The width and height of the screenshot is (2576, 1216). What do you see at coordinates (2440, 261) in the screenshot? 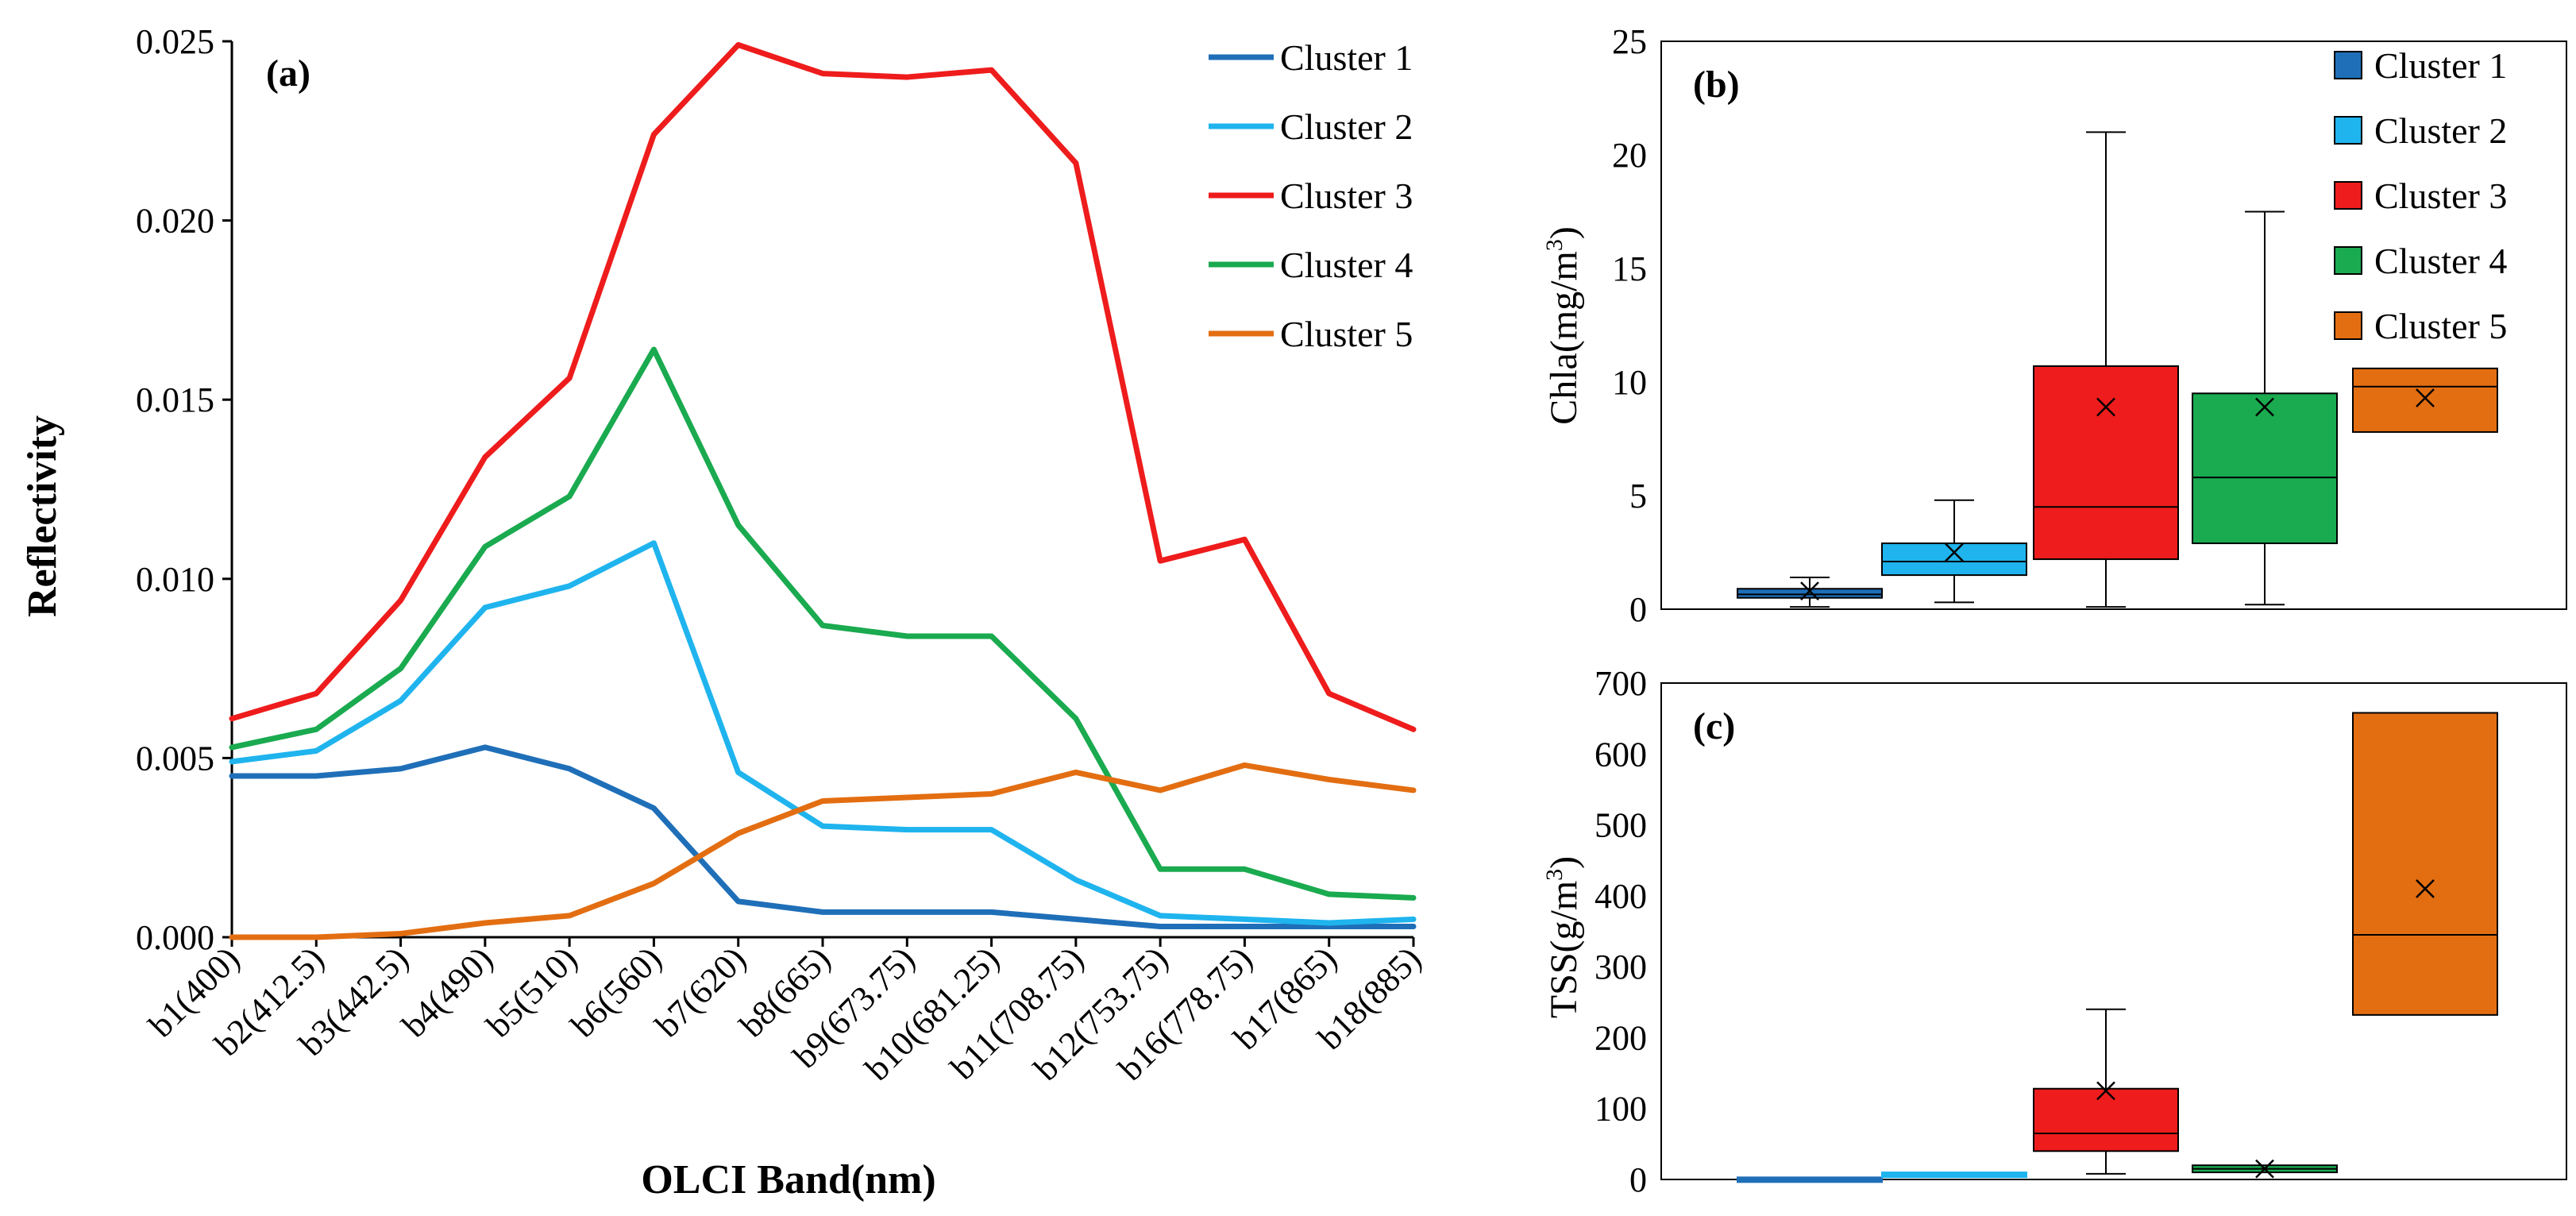
I see `panel-b-legend-label-cluster-4: Cluster 4` at bounding box center [2440, 261].